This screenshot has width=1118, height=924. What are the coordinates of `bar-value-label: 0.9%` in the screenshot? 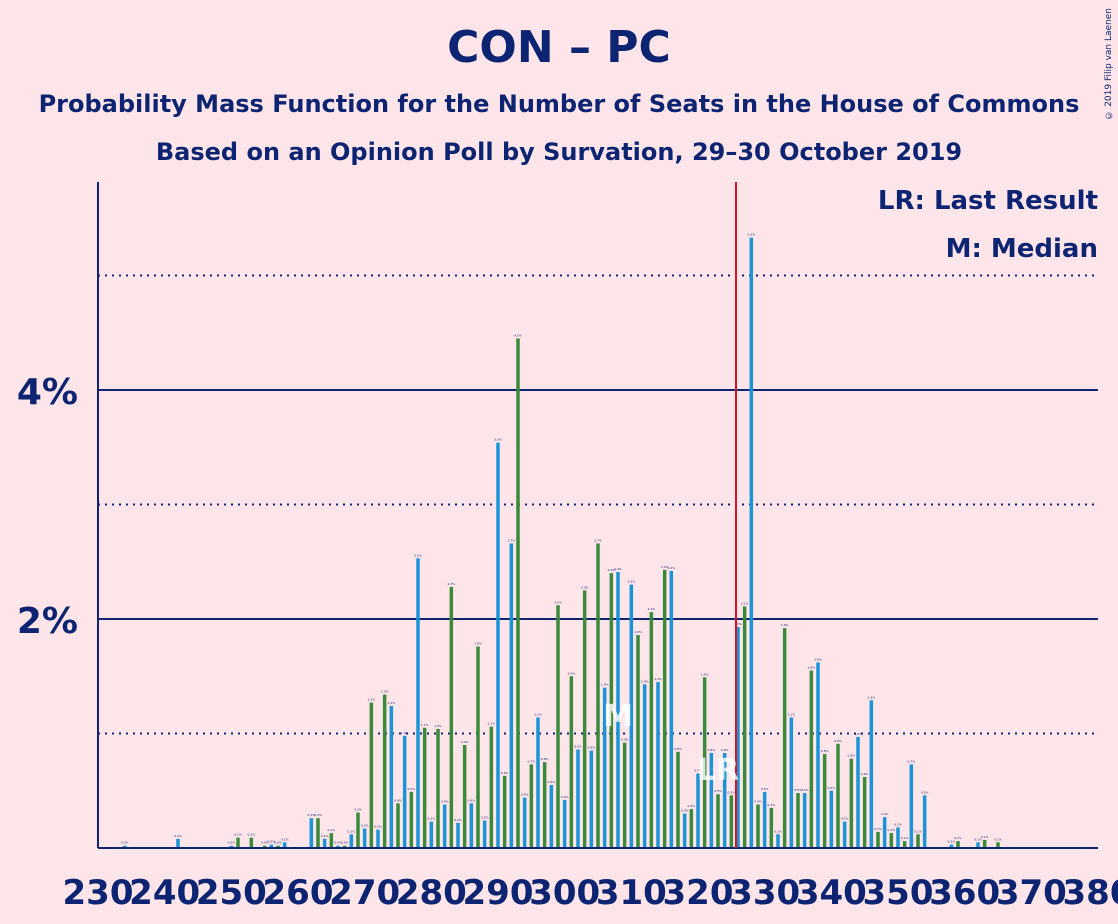 It's located at (838, 741).